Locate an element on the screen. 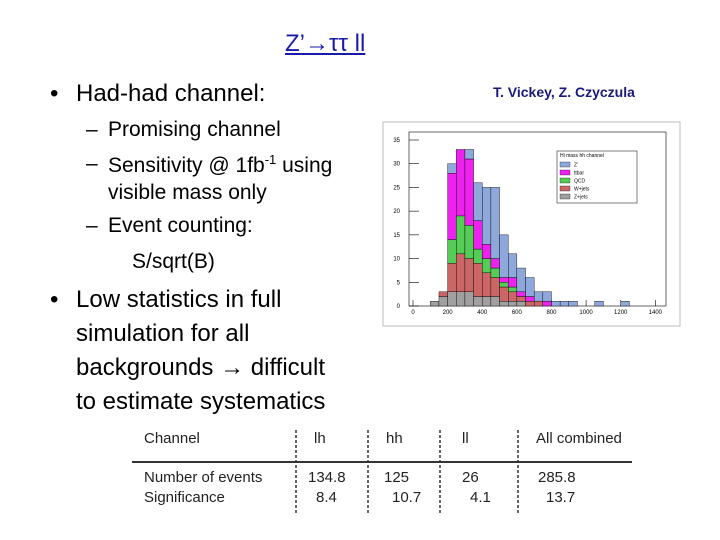 This screenshot has height=540, width=720. table-cell: 13.7 is located at coordinates (561, 497).